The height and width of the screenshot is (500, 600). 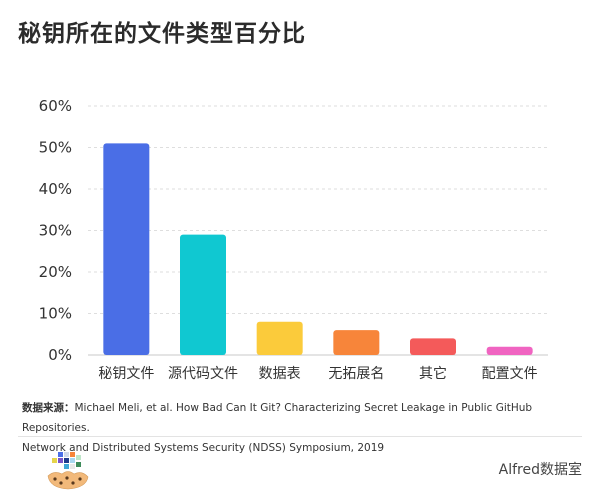 I want to click on y-tick-label: 30%, so click(x=55, y=231).